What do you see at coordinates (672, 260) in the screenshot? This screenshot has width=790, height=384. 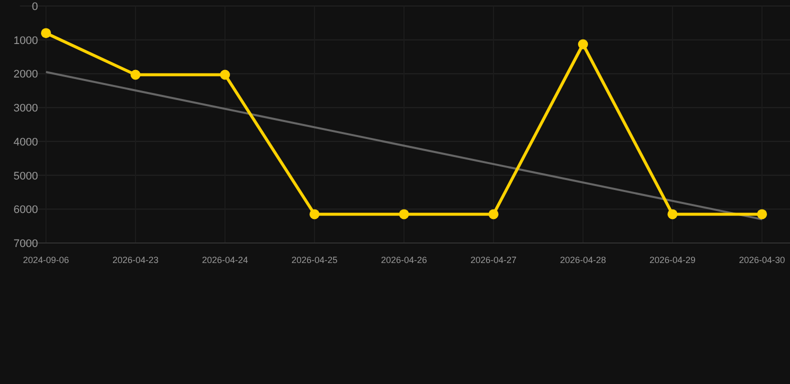 I see `x-tick-label: 2026-04-29` at bounding box center [672, 260].